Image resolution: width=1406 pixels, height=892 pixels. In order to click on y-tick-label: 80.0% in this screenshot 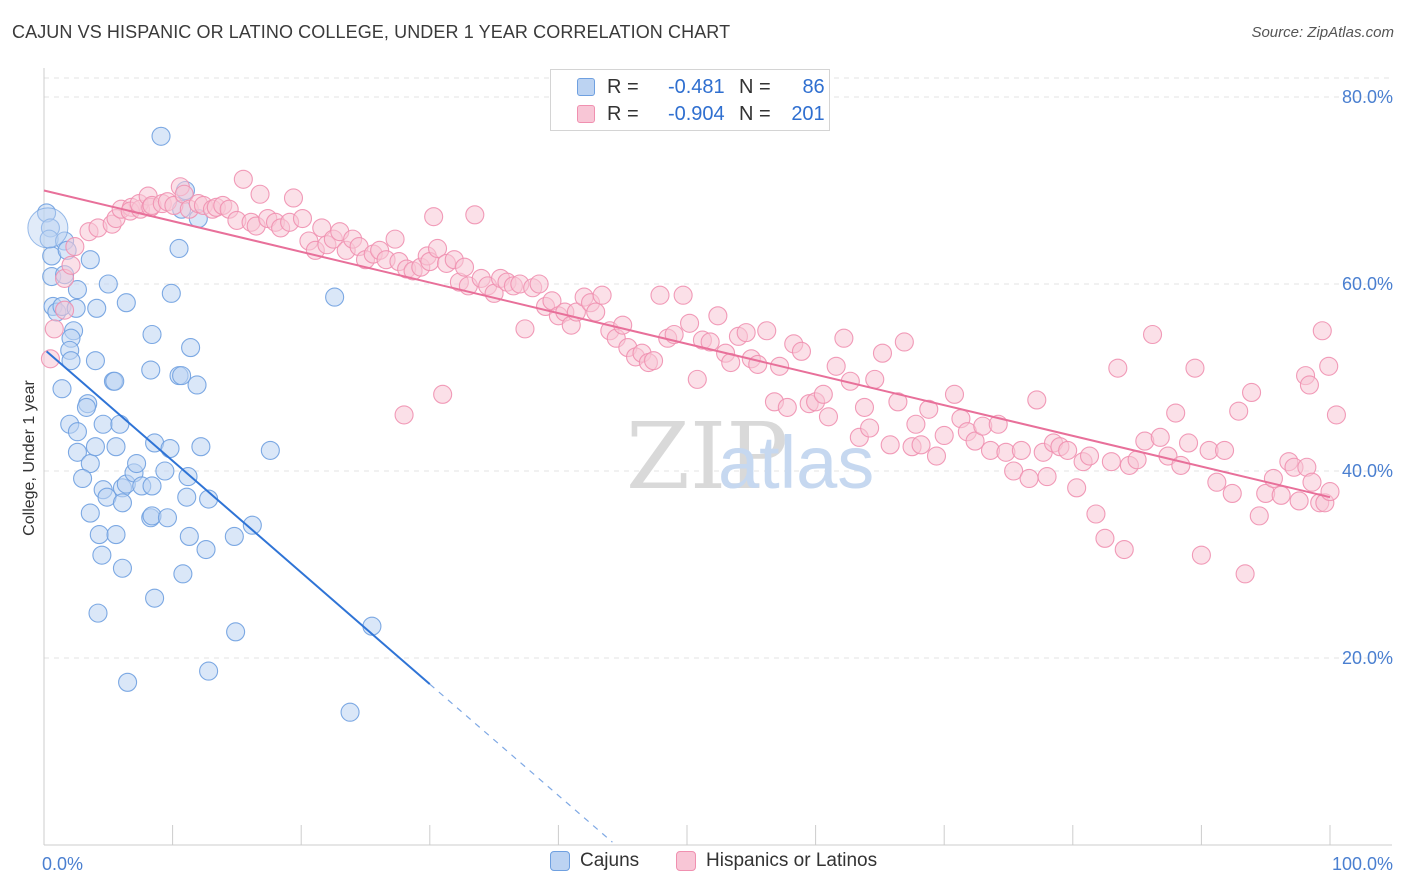, I will do `click(1367, 97)`.